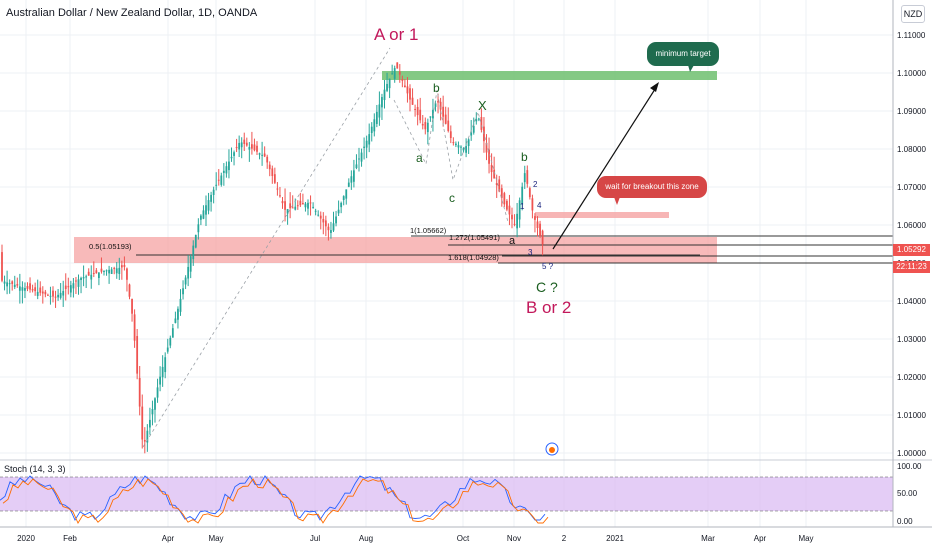 The height and width of the screenshot is (555, 932). I want to click on label-fib-05: 0.5(1.05193), so click(110, 246).